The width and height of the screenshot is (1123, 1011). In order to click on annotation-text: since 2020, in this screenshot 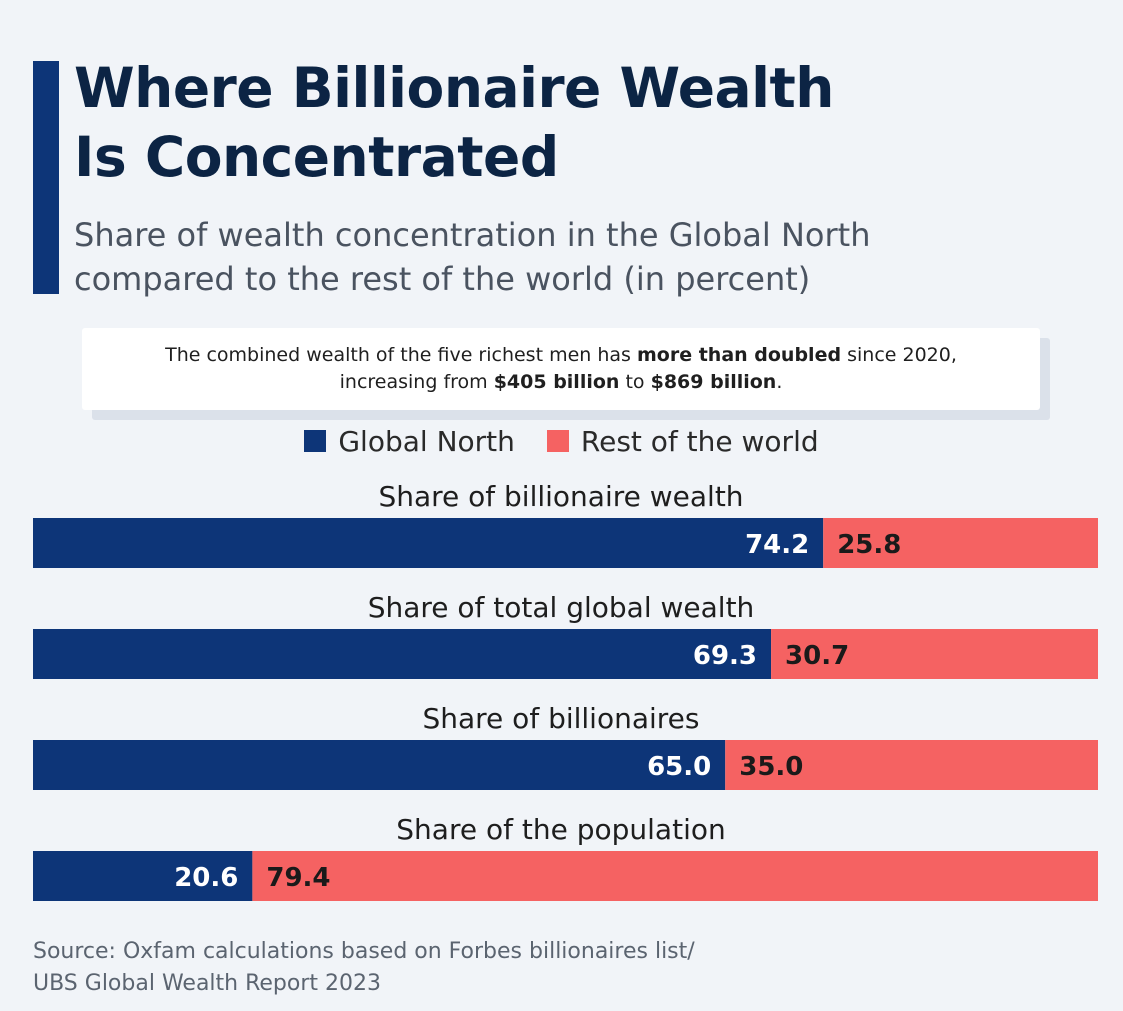, I will do `click(899, 355)`.